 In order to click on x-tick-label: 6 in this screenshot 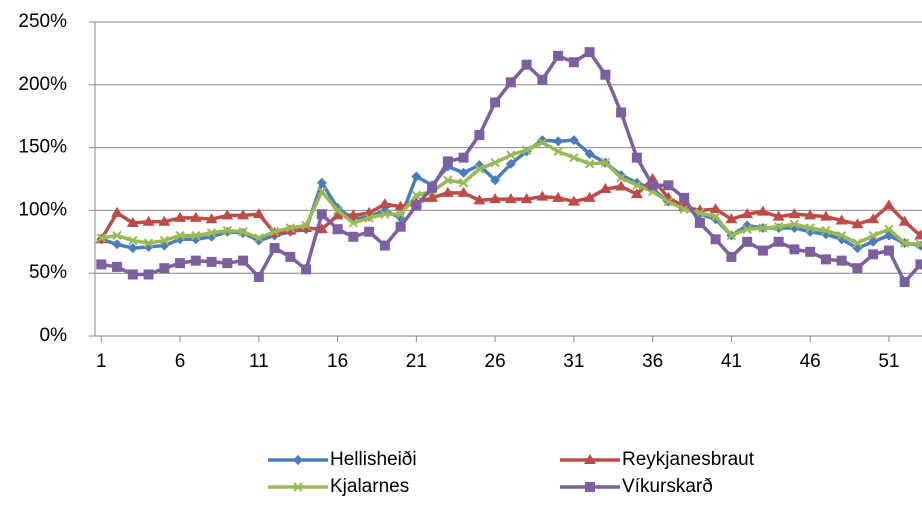, I will do `click(180, 361)`.